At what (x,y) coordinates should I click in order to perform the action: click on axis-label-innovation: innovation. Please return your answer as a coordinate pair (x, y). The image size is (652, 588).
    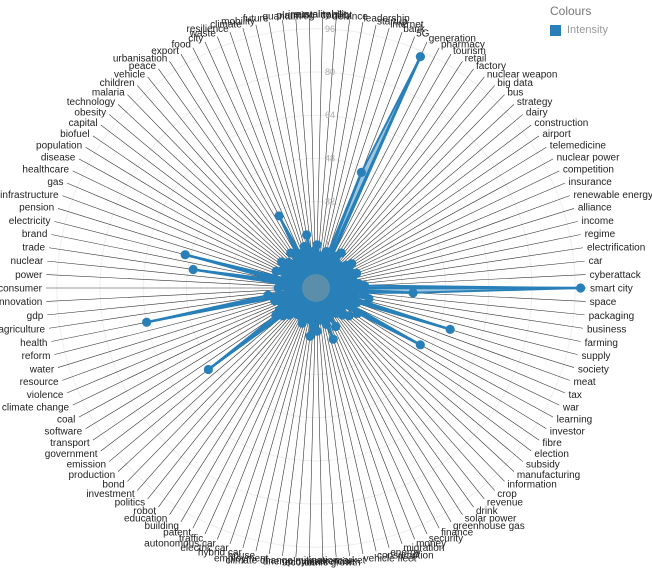
    Looking at the image, I should click on (21, 302).